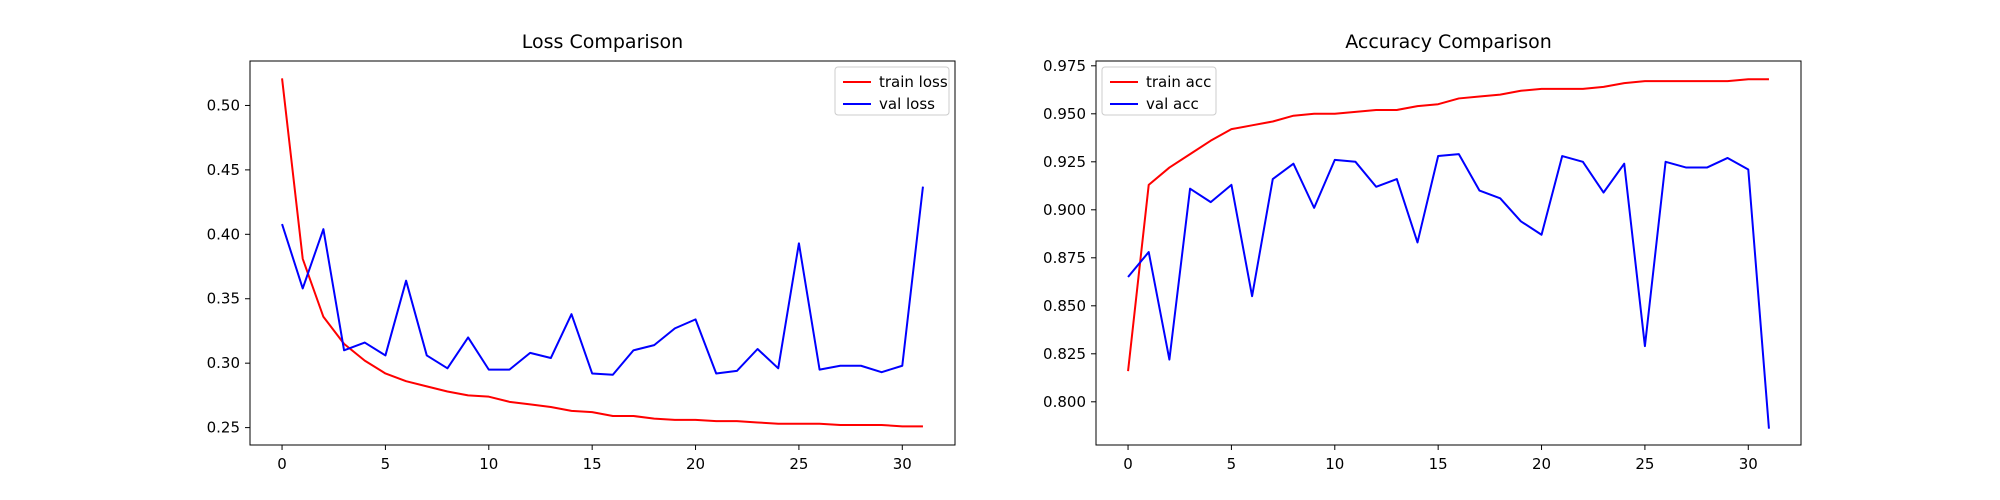 The width and height of the screenshot is (2000, 500). I want to click on series-line-val-loss, so click(602, 281).